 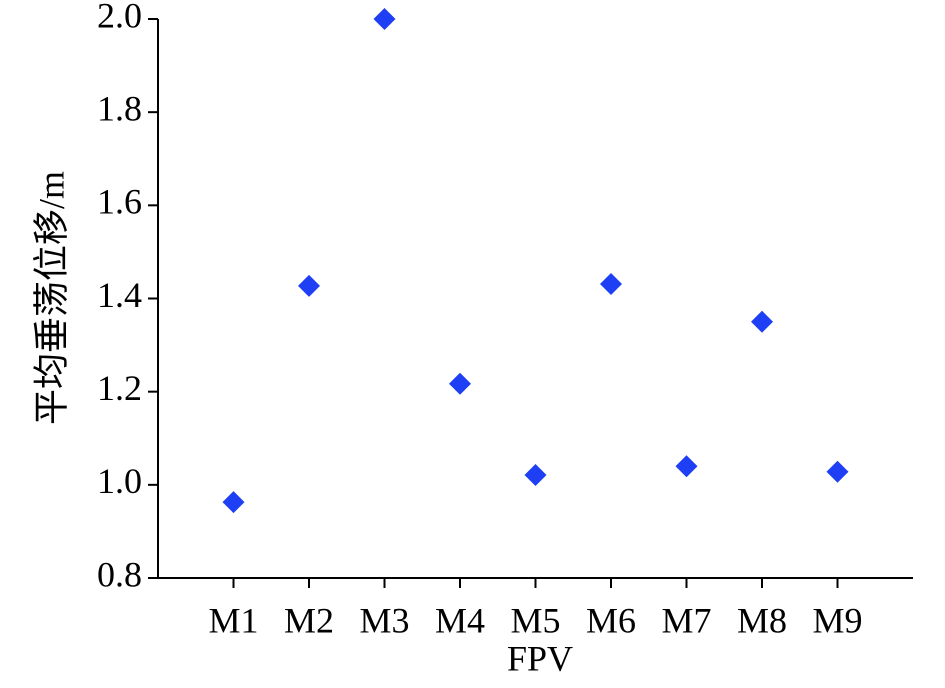 I want to click on y-tick-label: 1.2, so click(x=119, y=388).